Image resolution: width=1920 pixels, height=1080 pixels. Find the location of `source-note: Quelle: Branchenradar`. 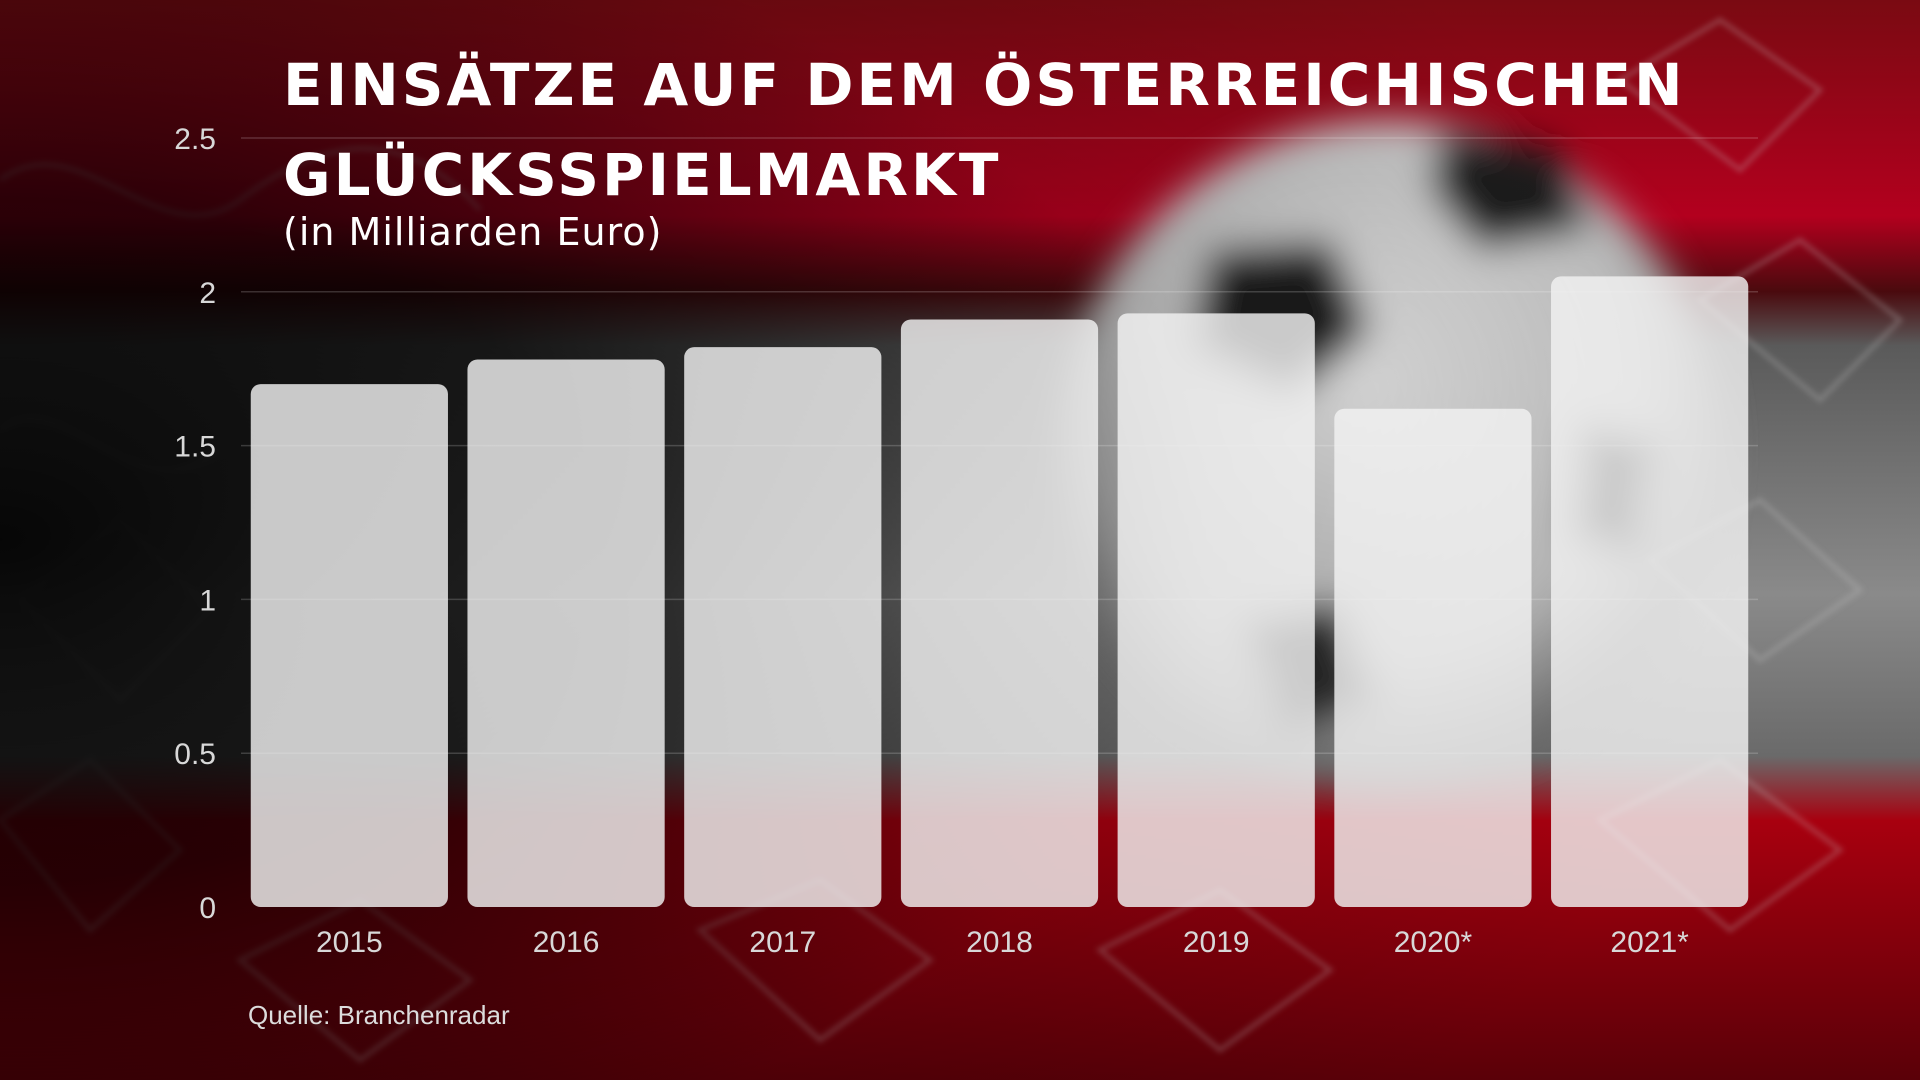

source-note: Quelle: Branchenradar is located at coordinates (379, 1015).